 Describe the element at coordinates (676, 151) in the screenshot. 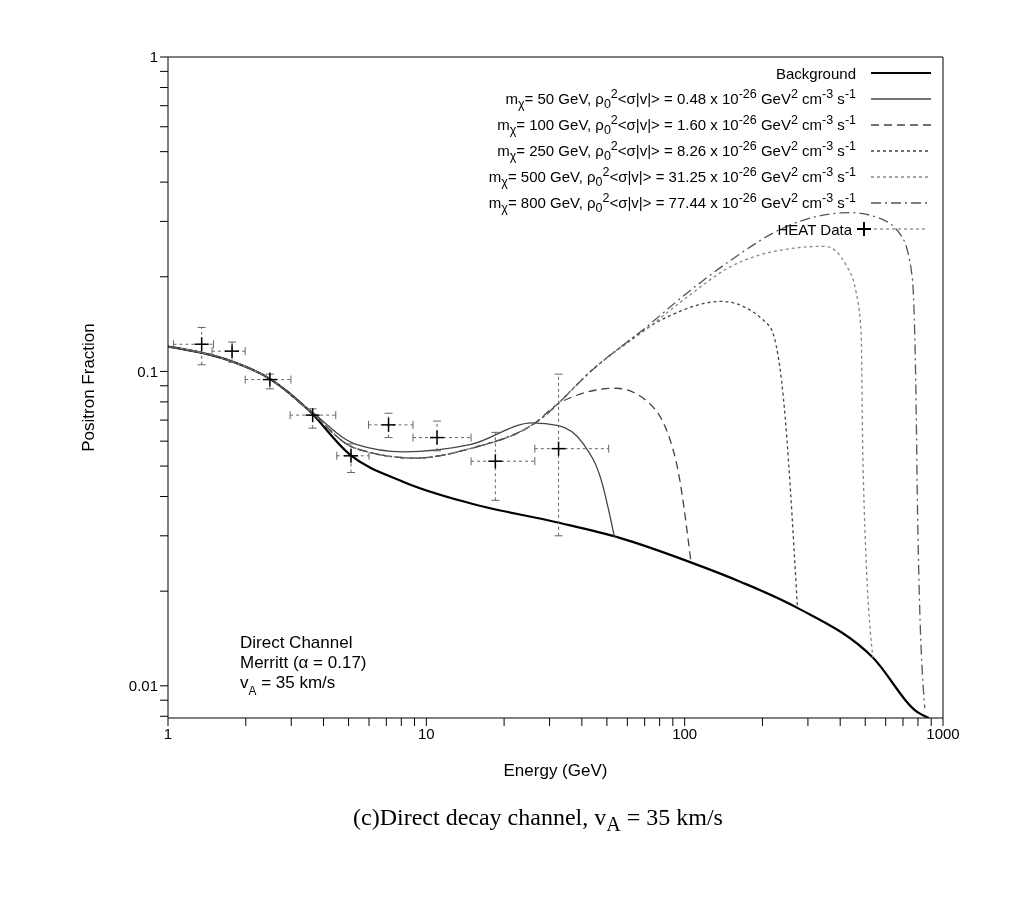

I see `text: m$_{χ}$= 250 GeV, ρ$_{0}$$^{2}$<σ|v|> = 8.26 x 10$^{-26}$ GeV$^{2}$ cm$^{-3}$ s$^{-1}$` at that location.